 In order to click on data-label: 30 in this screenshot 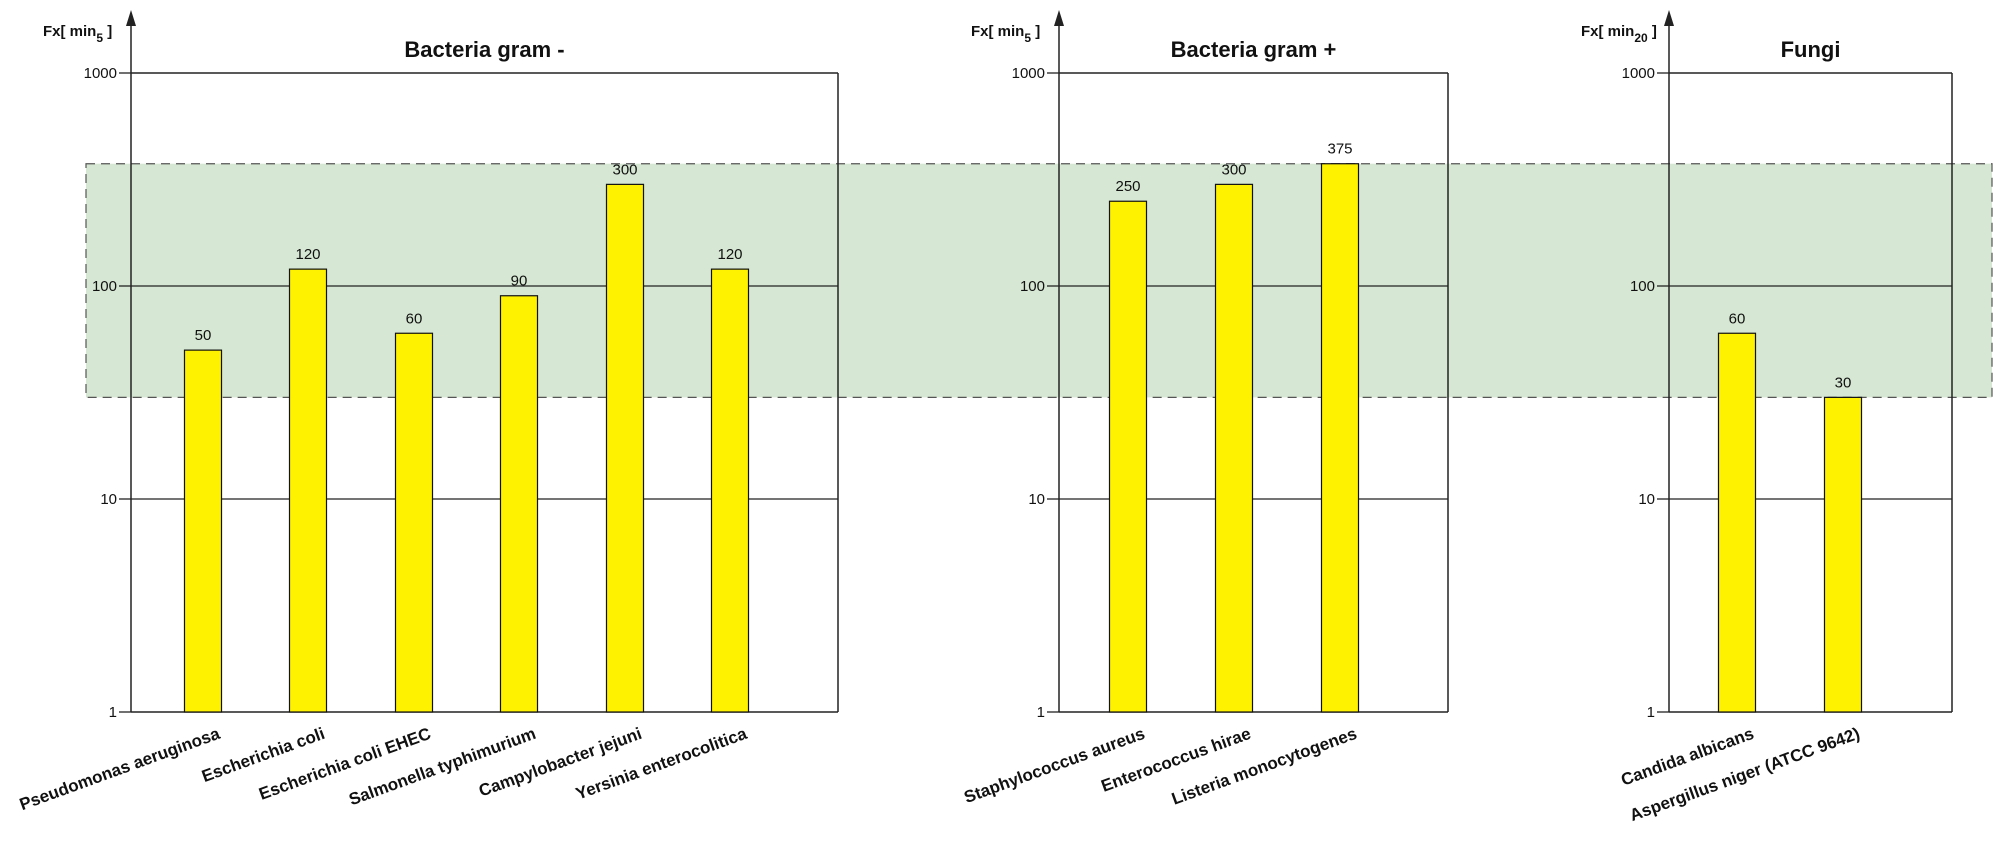, I will do `click(1843, 382)`.